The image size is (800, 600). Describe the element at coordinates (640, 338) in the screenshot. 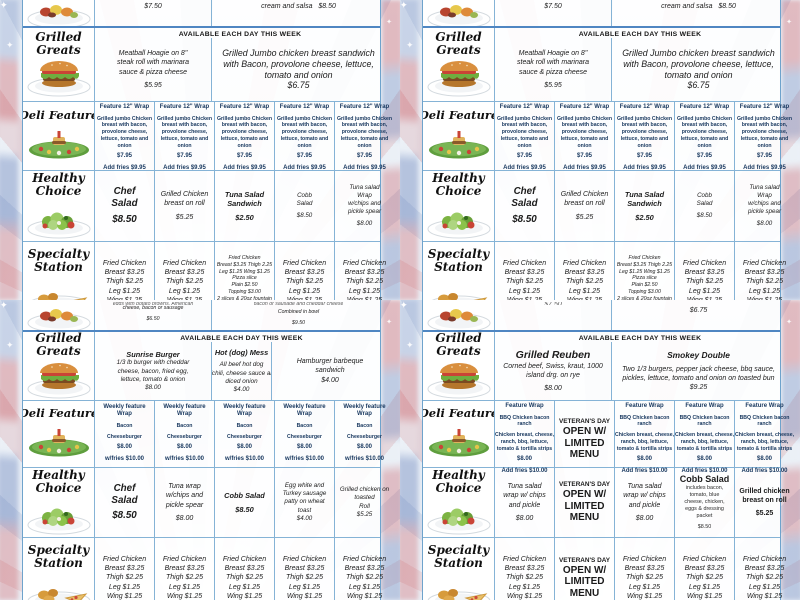

I see `available-banner: AVAILABLE EACH DAY THIS WEEK` at that location.